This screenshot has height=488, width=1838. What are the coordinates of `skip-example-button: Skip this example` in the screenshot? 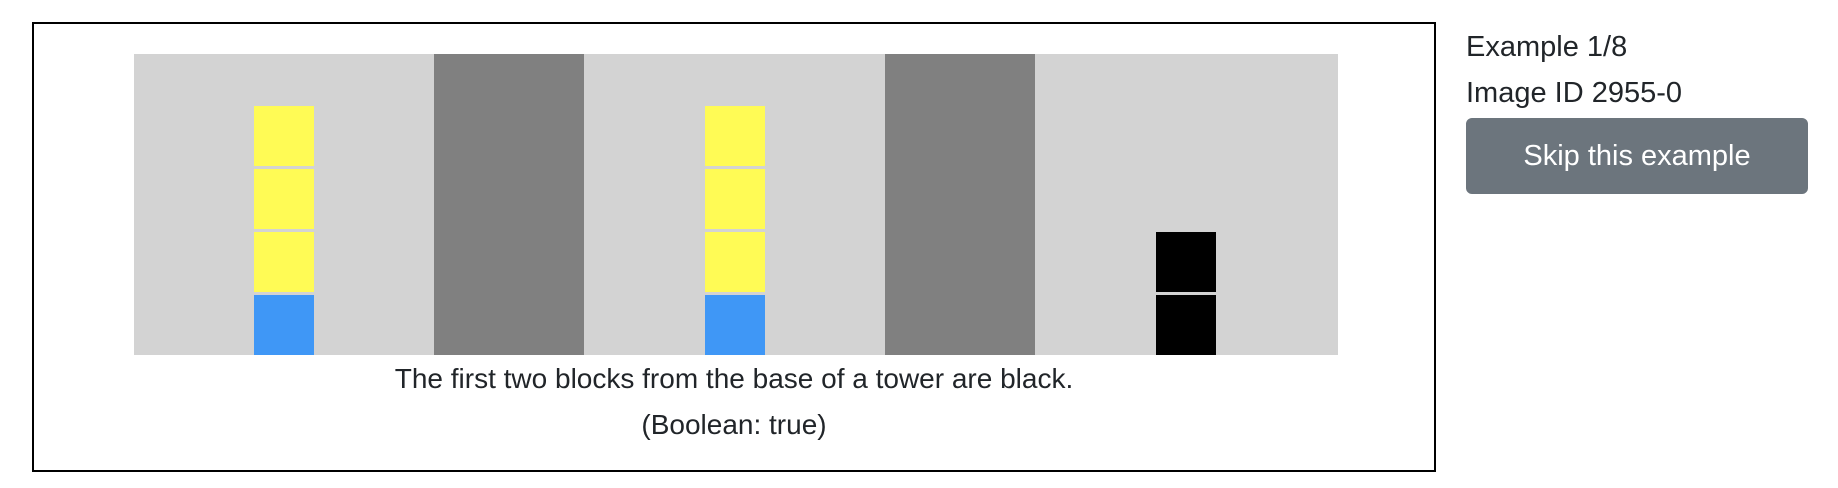 It's located at (1637, 156).